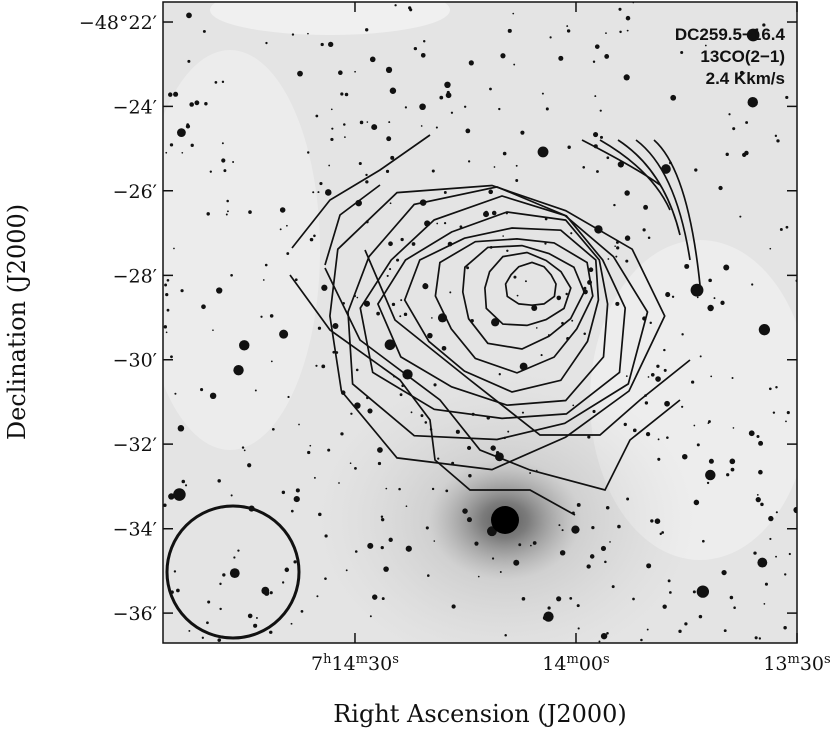  What do you see at coordinates (135, 445) in the screenshot?
I see `y-tick-label: −32′` at bounding box center [135, 445].